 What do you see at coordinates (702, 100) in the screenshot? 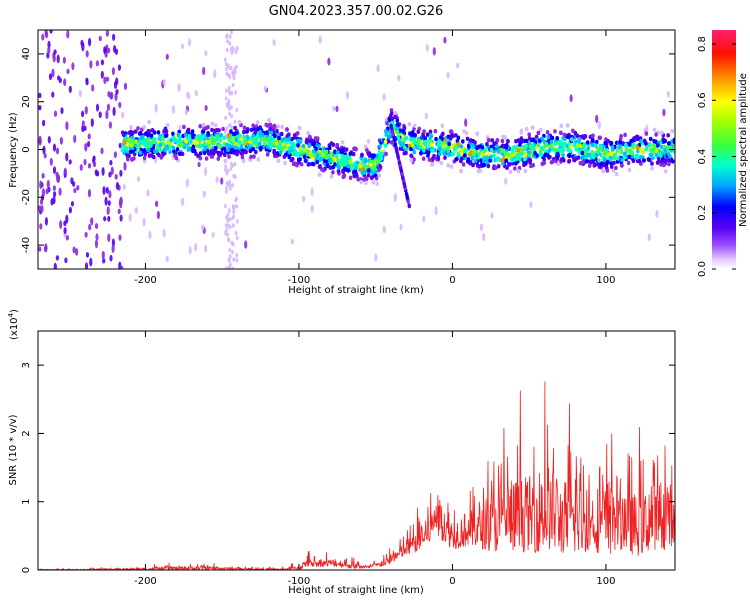
I see `colorbar-tick-label: 0.6` at bounding box center [702, 100].